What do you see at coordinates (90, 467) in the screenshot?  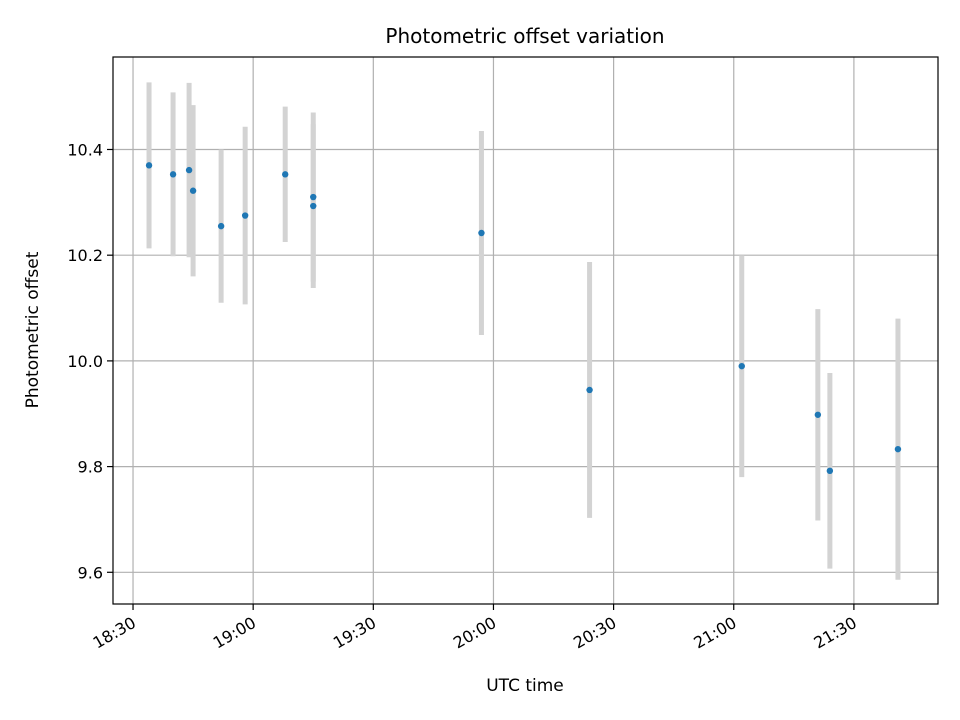 I see `y-tick-label: 9.8` at bounding box center [90, 467].